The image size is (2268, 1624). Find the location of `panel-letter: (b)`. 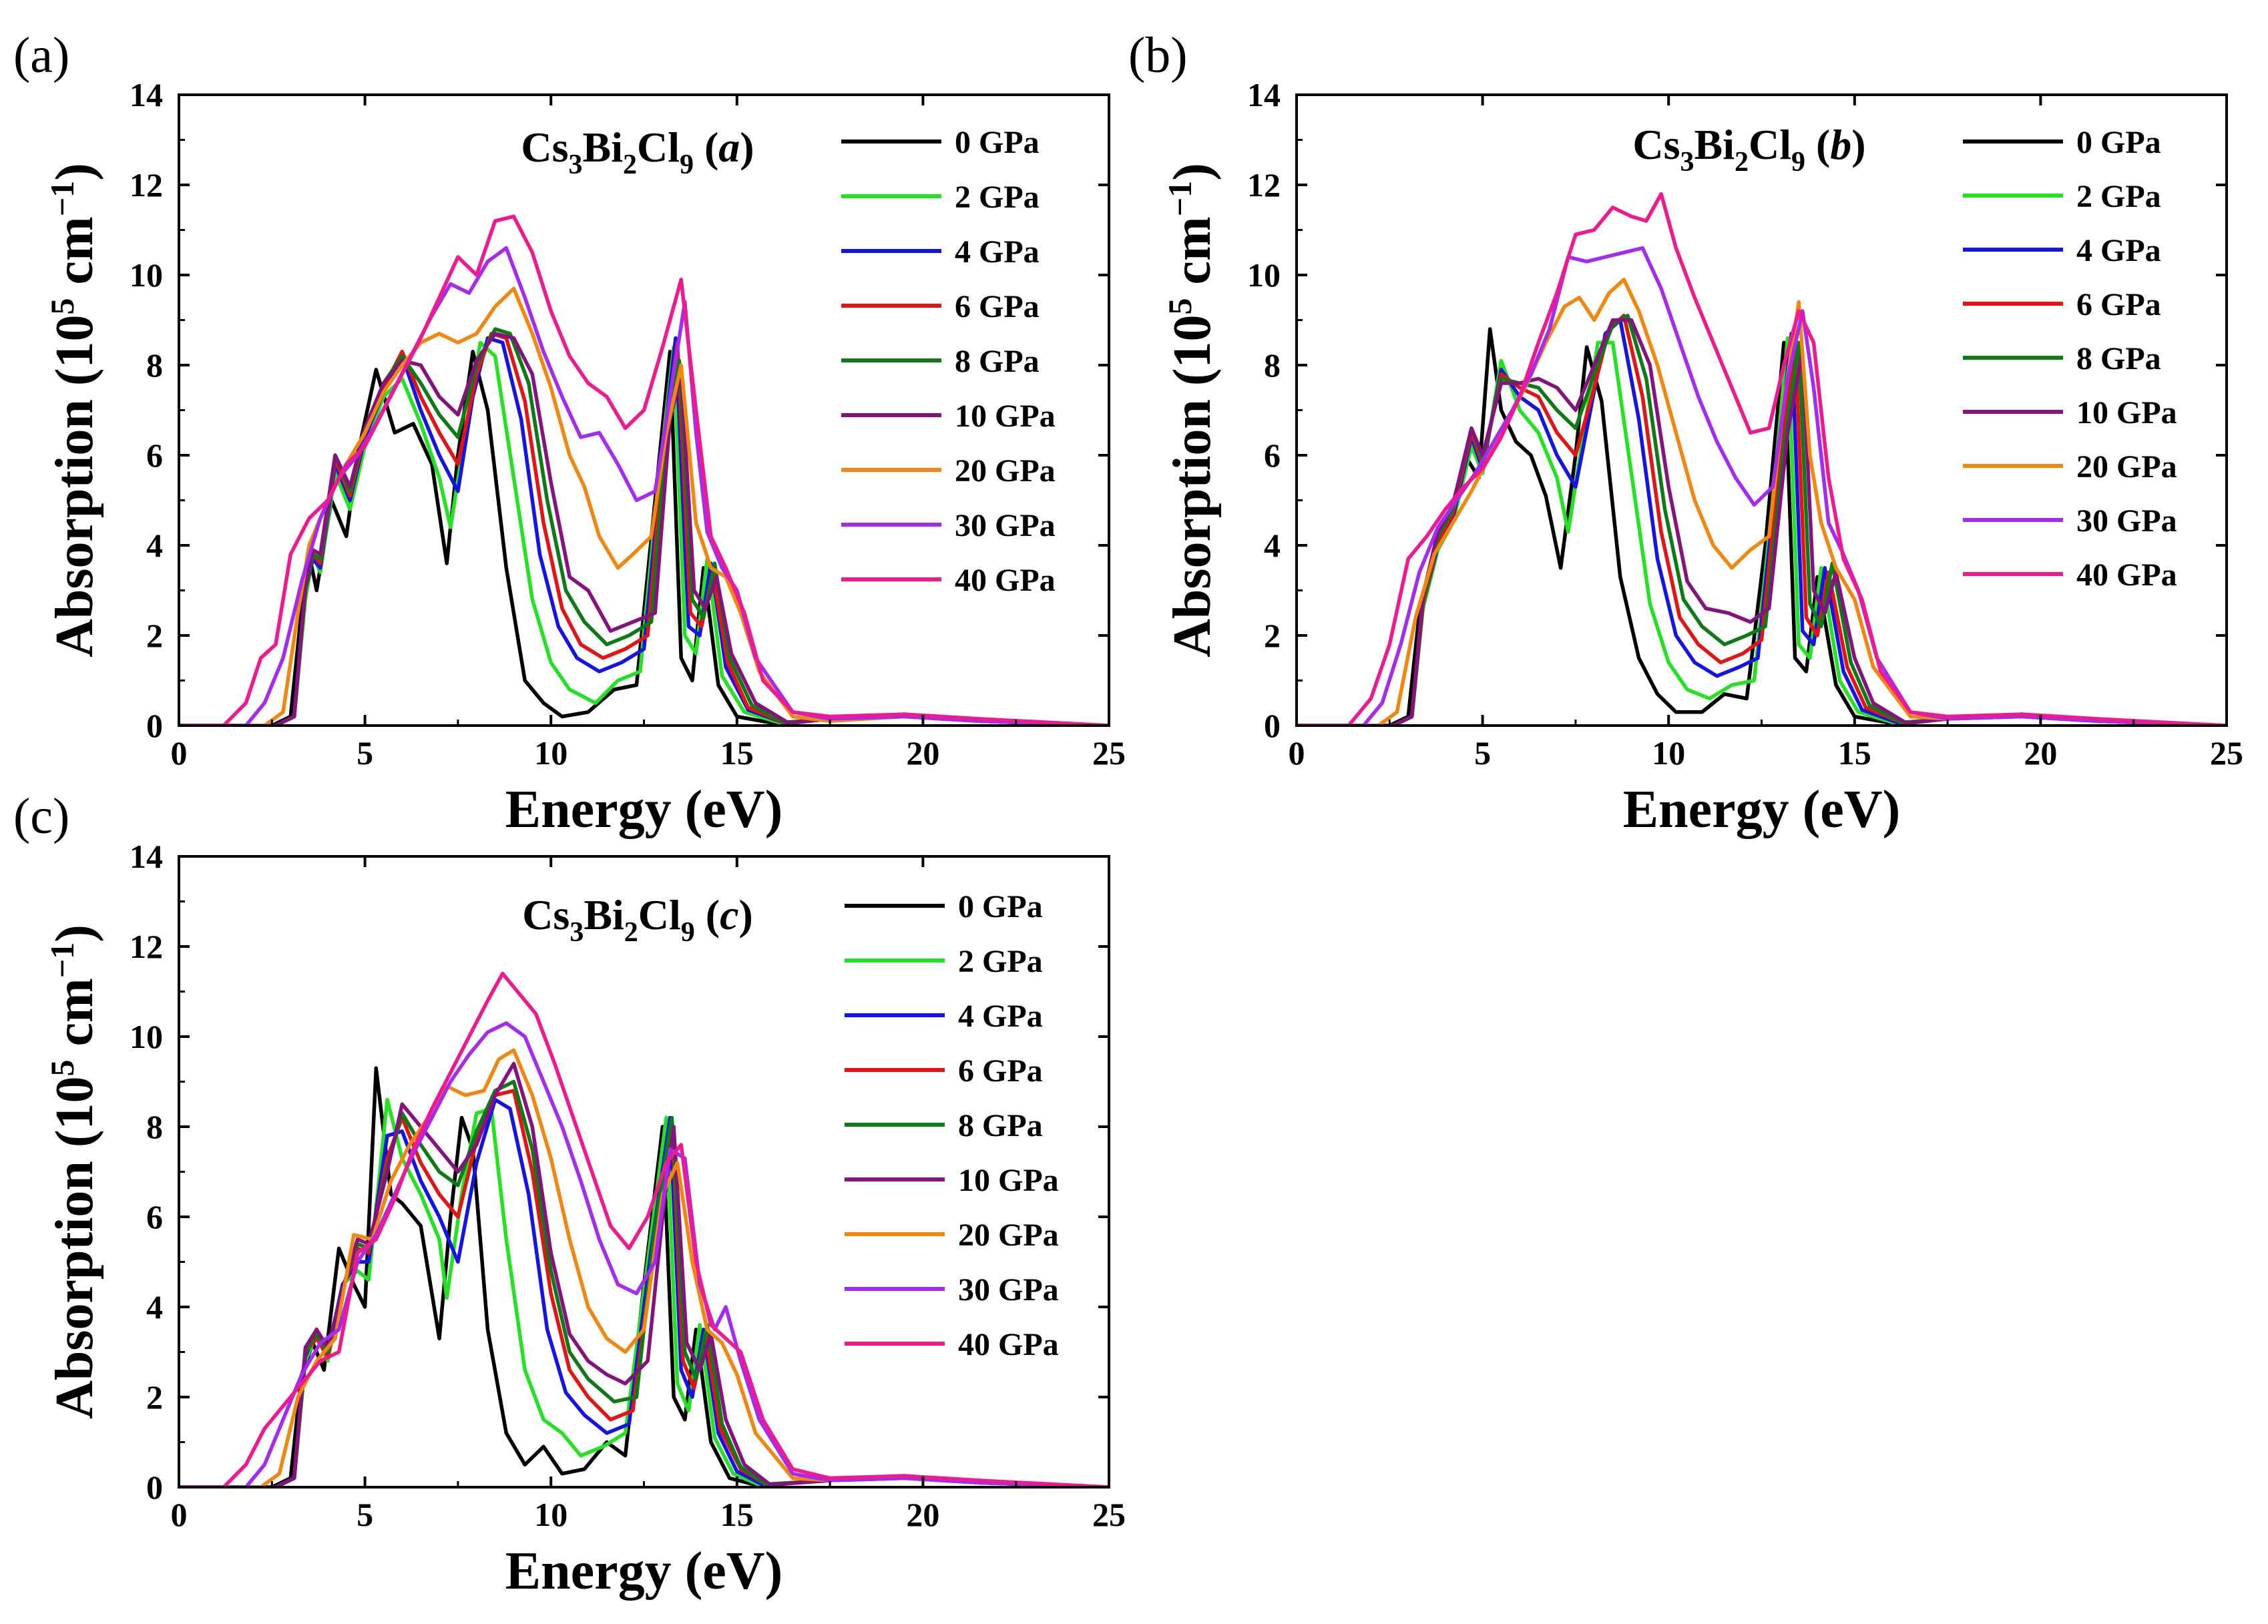

panel-letter: (b) is located at coordinates (1158, 55).